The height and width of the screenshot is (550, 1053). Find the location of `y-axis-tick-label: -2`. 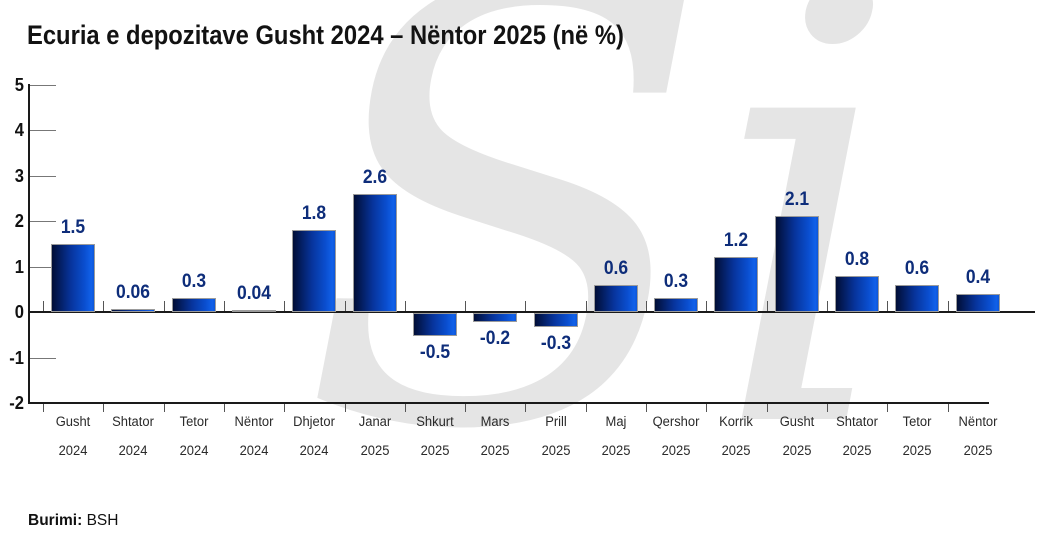

y-axis-tick-label: -2 is located at coordinates (16, 403).